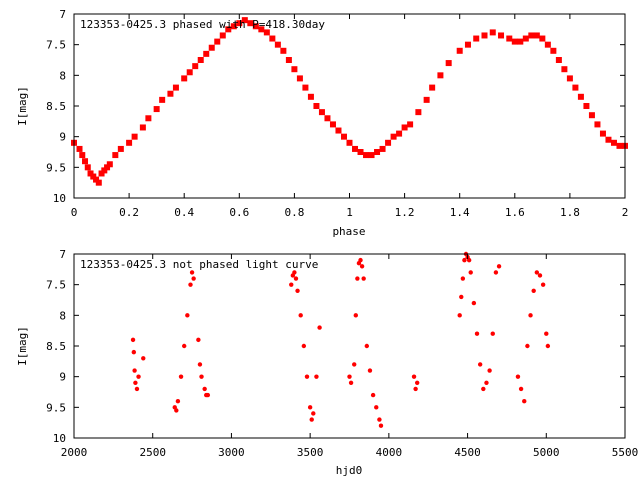 Image resolution: width=640 pixels, height=480 pixels. What do you see at coordinates (199, 264) in the screenshot?
I see `time-series-chart-title: 123353-0425.3 not phased light curve` at bounding box center [199, 264].